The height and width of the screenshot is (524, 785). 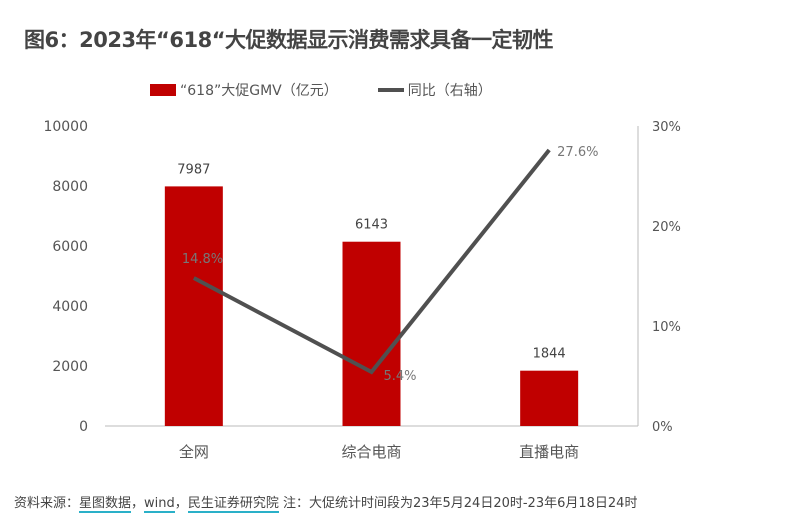 I want to click on legend-line-label: 同比（右轴）, so click(x=449, y=91).